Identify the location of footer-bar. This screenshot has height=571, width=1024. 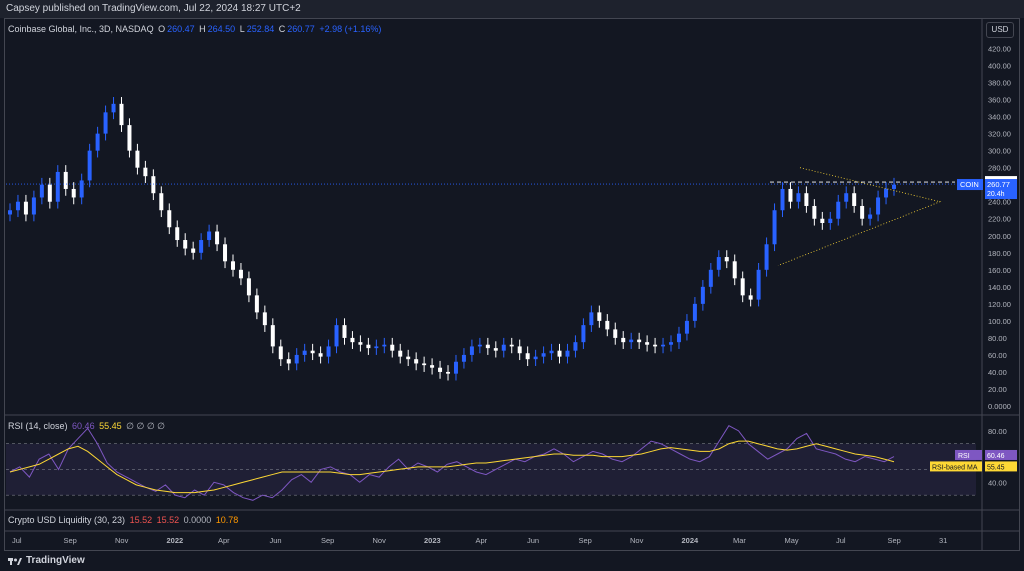
(512, 561).